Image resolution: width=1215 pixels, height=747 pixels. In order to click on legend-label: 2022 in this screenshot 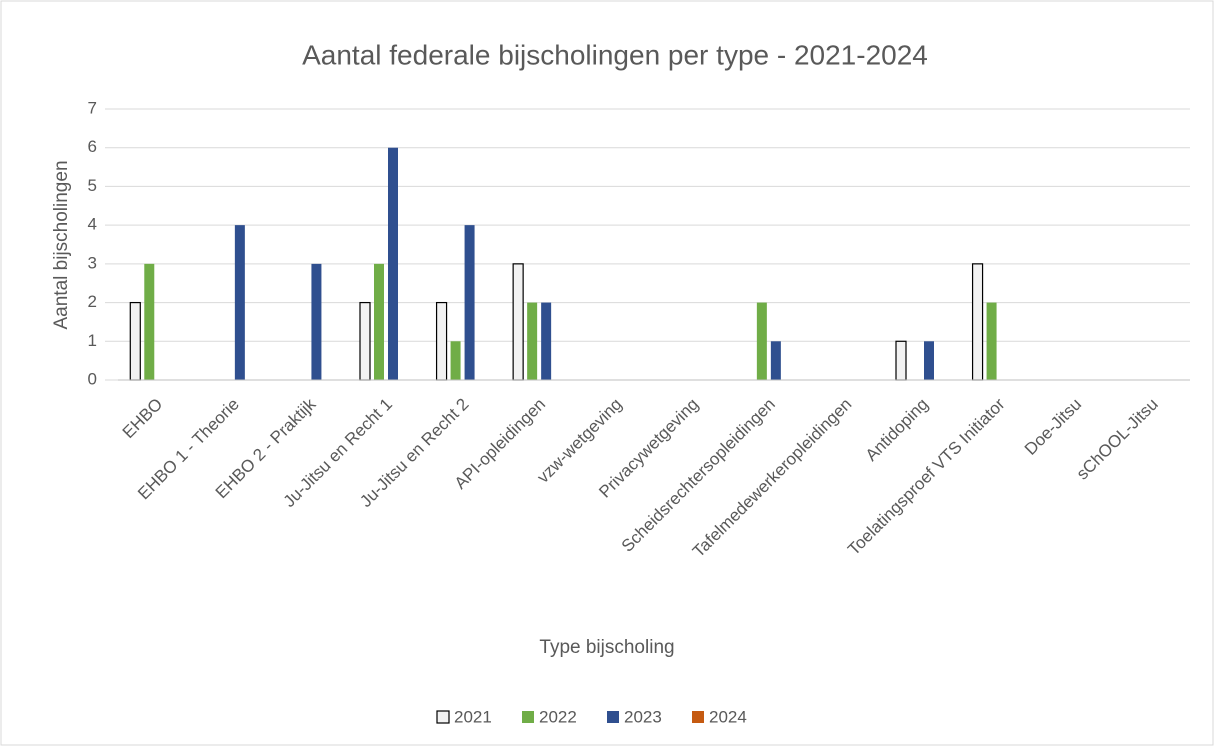, I will do `click(558, 716)`.